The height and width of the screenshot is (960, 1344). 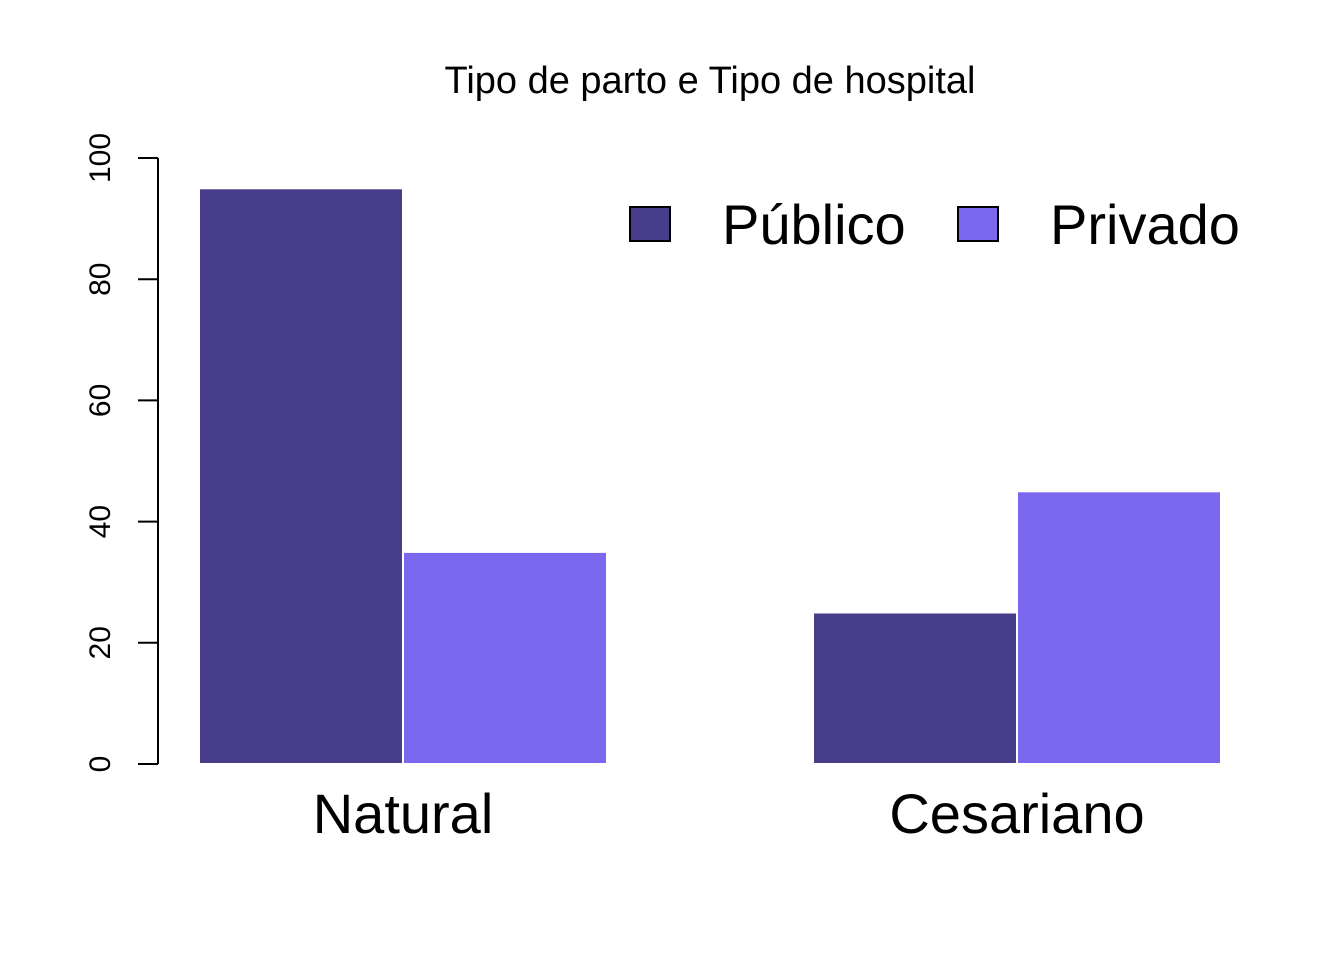 I want to click on bar-cesariano-privado, so click(x=1119, y=627).